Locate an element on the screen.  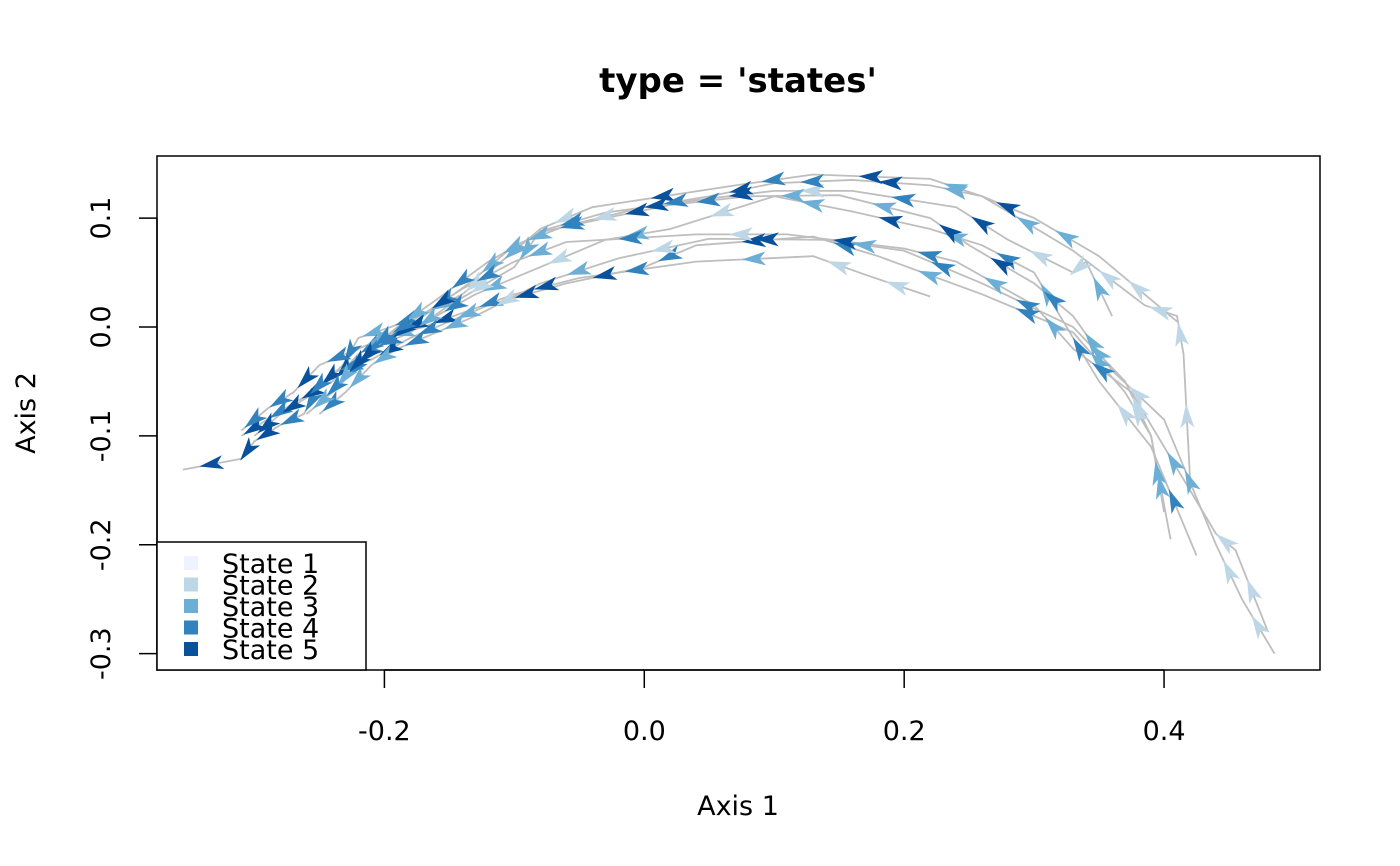
chart-title: type = 'states' is located at coordinates (738, 81).